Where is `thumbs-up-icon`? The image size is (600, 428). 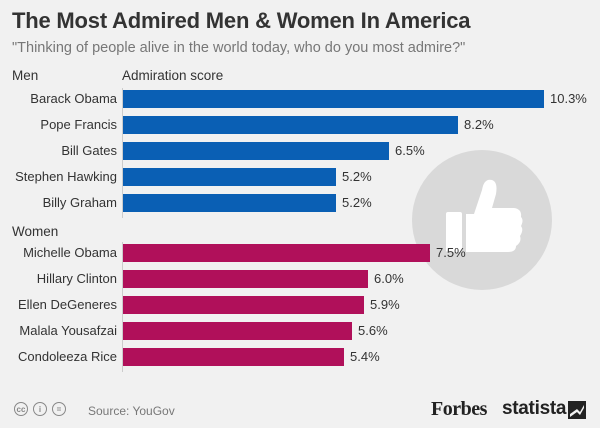
thumbs-up-icon is located at coordinates (482, 220).